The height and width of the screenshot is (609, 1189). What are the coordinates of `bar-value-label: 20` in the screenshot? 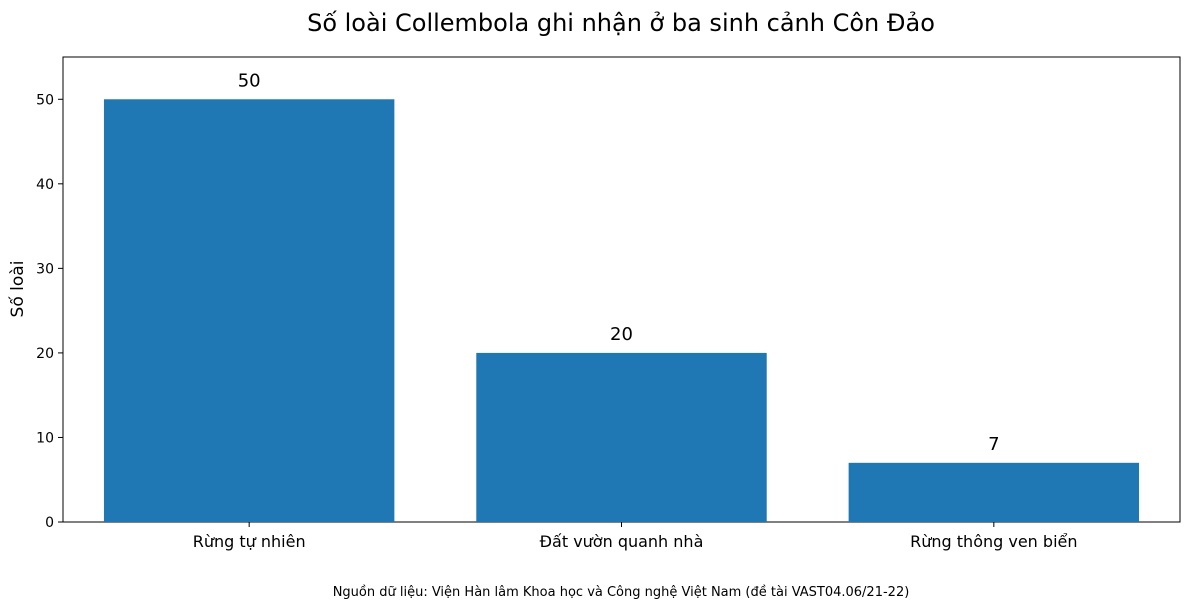 It's located at (621, 334).